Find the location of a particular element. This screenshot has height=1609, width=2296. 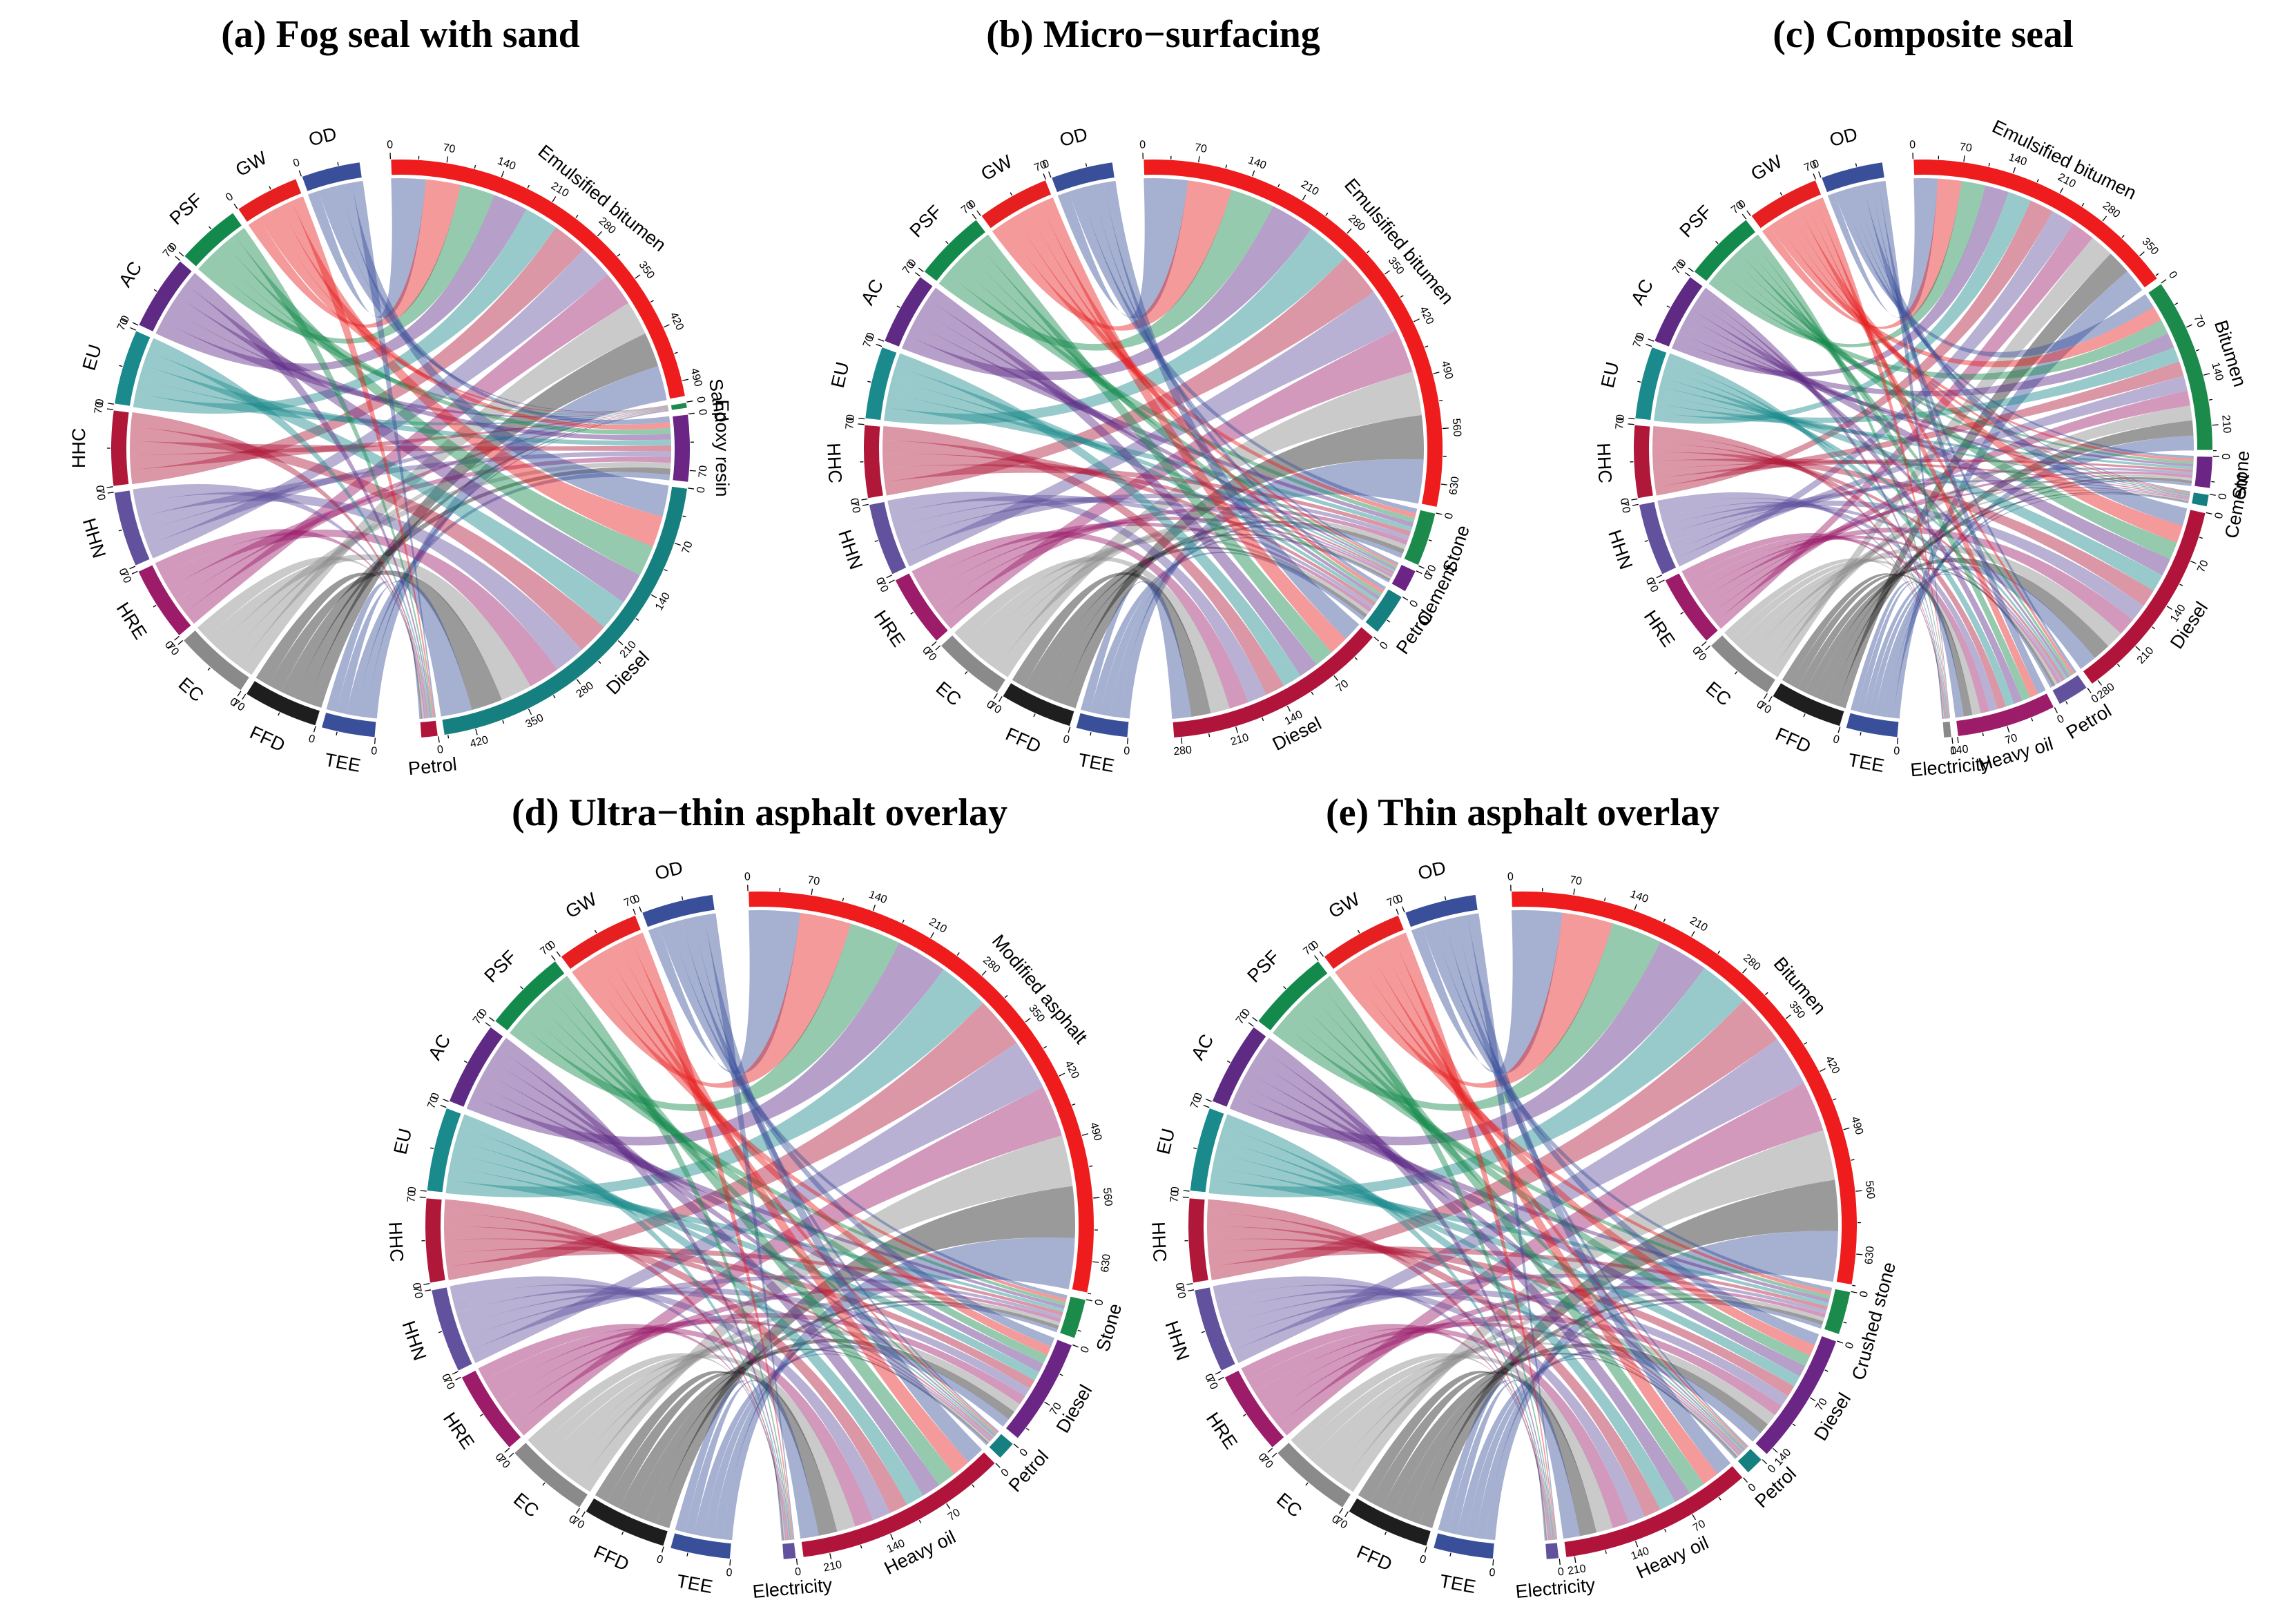

ribbon-petrol-to-hhn is located at coordinates (1132, 551).